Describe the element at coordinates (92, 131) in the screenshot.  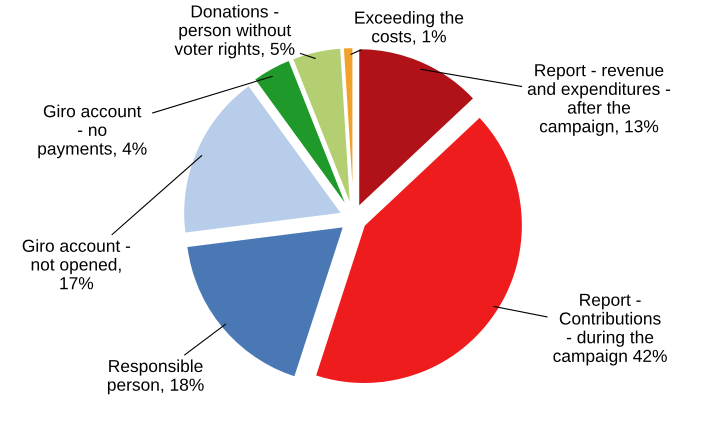
I see `slice-label: Giro account - no payments, 4%` at that location.